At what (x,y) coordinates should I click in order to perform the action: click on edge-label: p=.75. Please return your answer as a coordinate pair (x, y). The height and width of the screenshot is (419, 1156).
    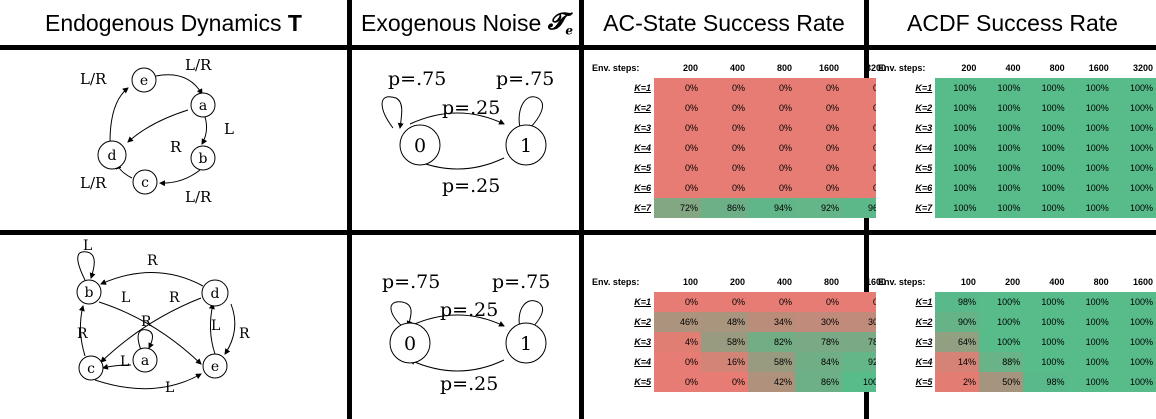
    Looking at the image, I should click on (521, 282).